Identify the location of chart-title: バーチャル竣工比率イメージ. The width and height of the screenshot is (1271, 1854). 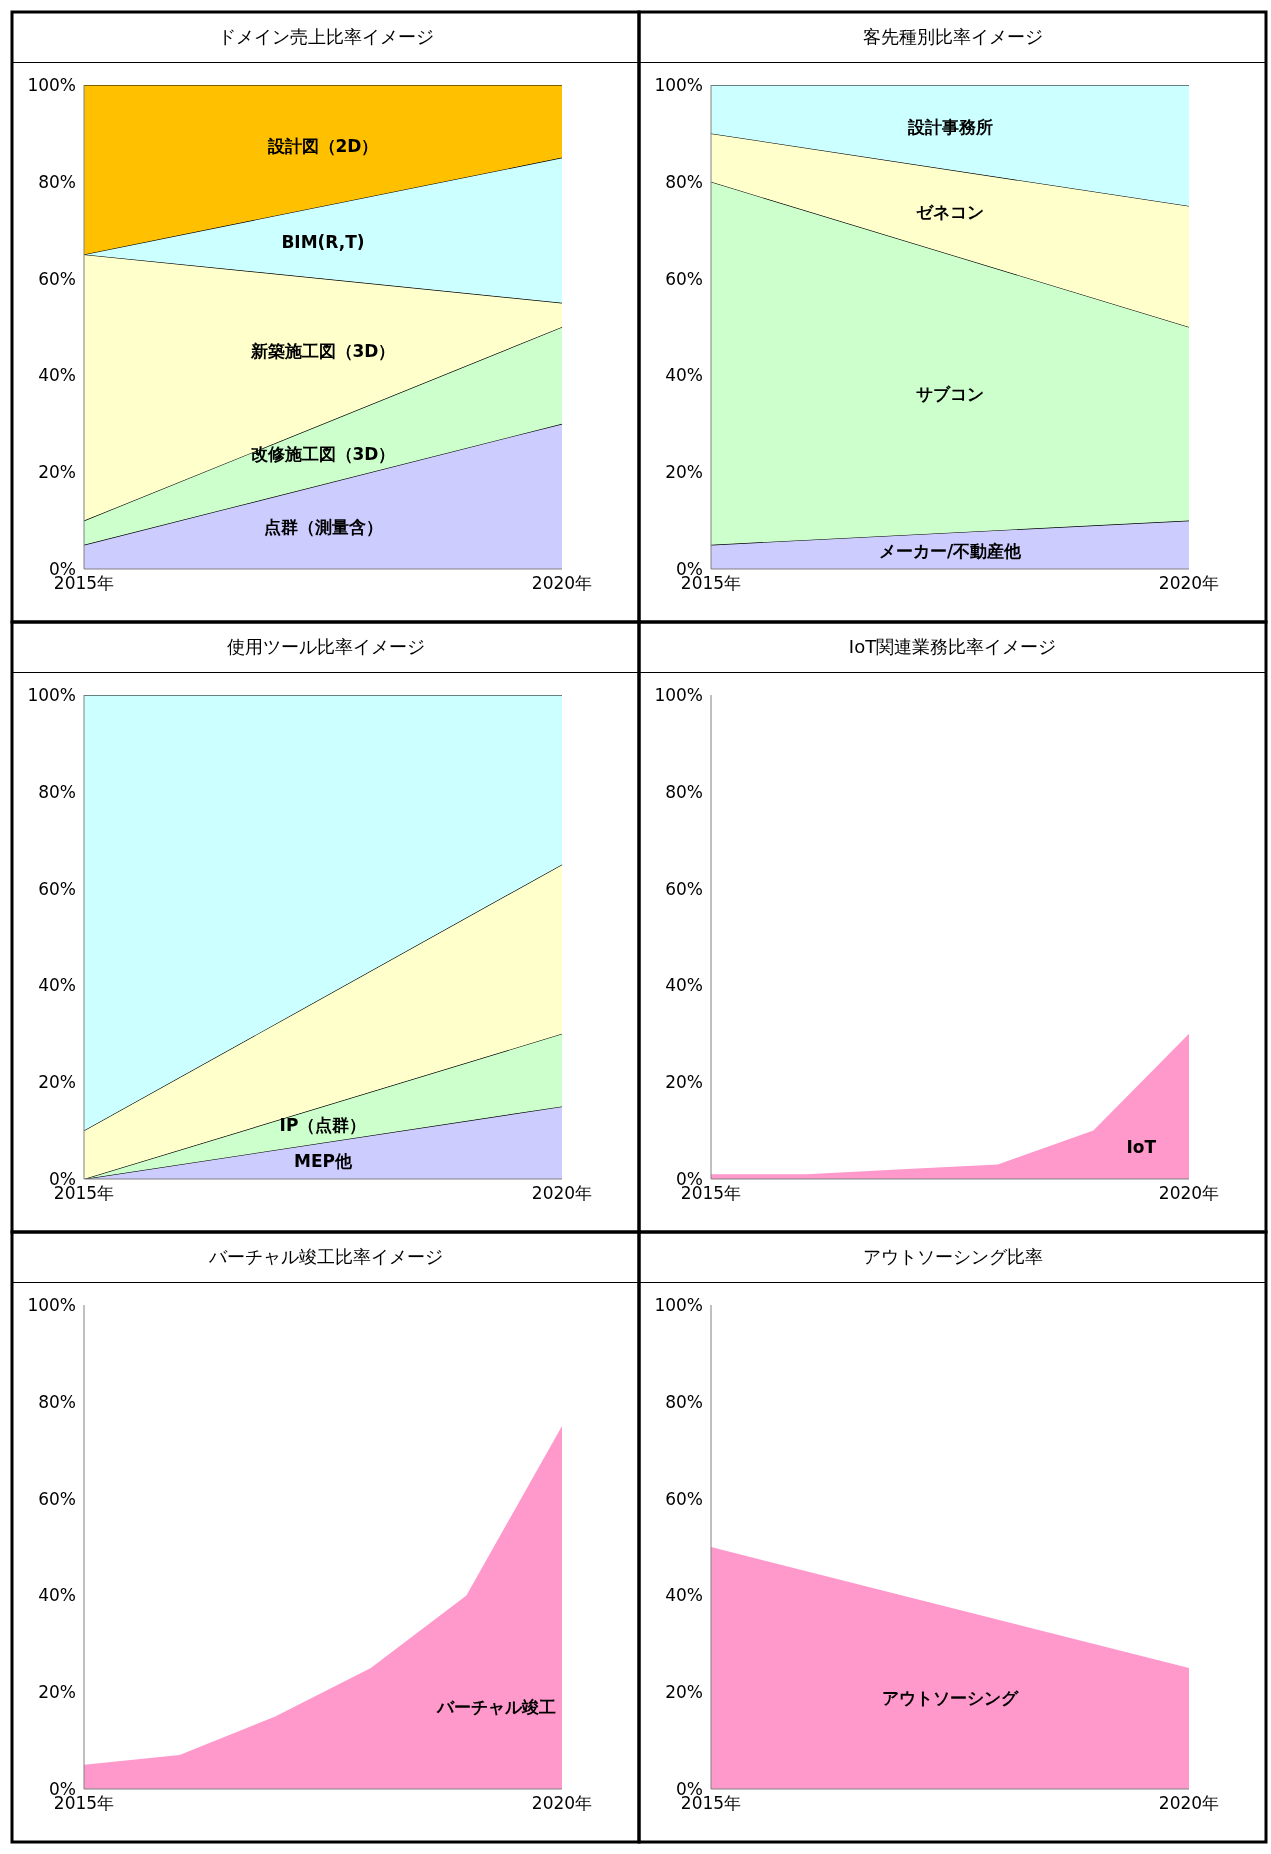
(325, 1257).